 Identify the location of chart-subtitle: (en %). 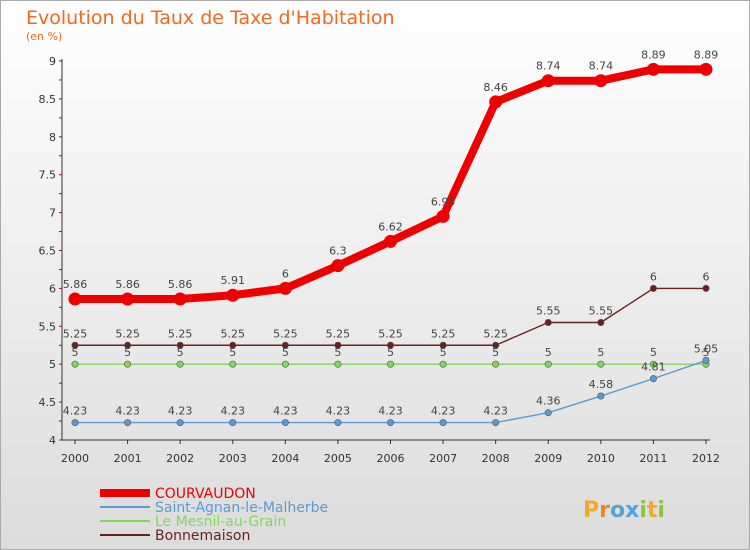
(44, 36).